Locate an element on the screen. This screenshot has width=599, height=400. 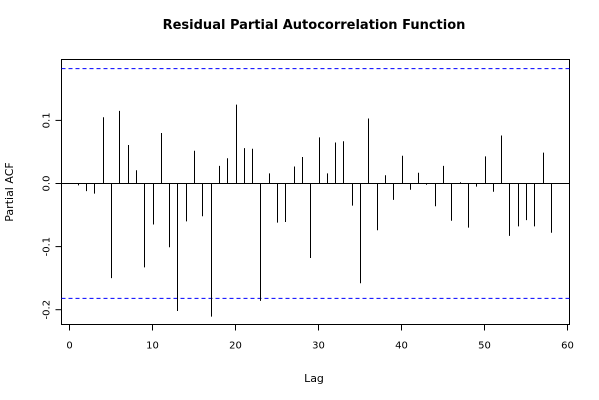
x-tick-label: 20 is located at coordinates (235, 346).